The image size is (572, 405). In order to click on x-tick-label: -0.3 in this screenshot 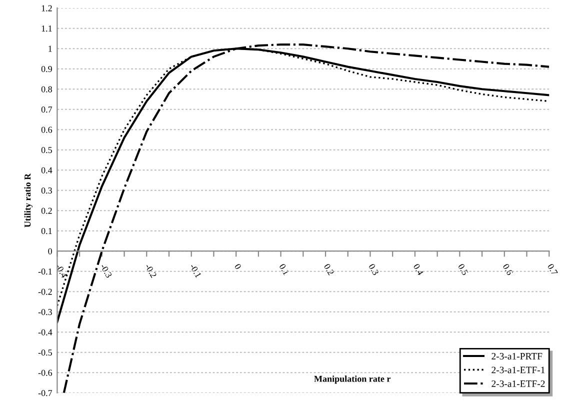, I will do `click(106, 270)`.